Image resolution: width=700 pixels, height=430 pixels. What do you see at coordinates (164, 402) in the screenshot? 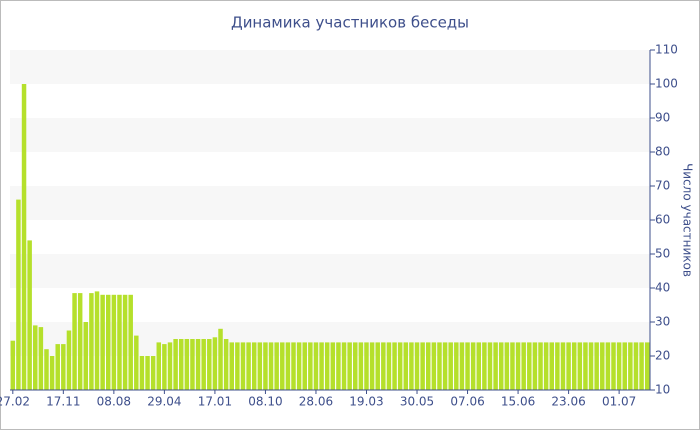
I see `x-tick-label: 29.04` at bounding box center [164, 402].